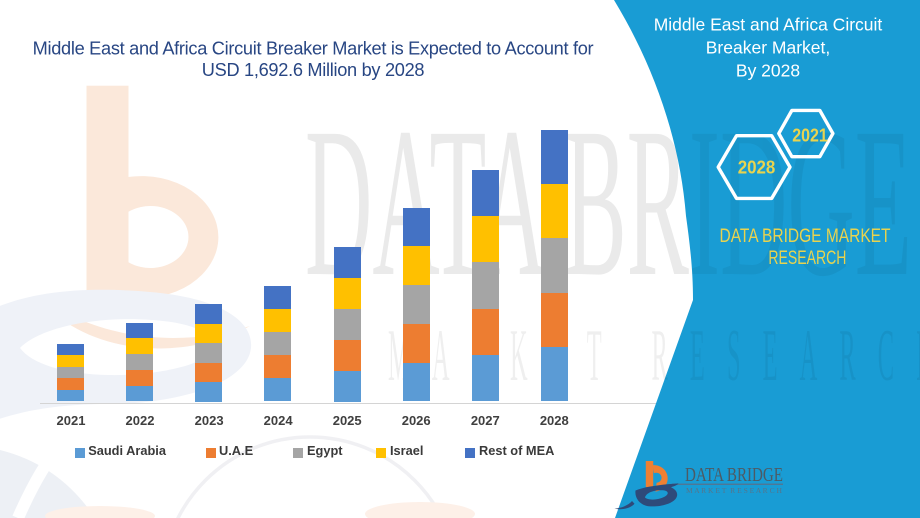  What do you see at coordinates (768, 25) in the screenshot?
I see `svg-text: Middle East and Africa Circuit` at bounding box center [768, 25].